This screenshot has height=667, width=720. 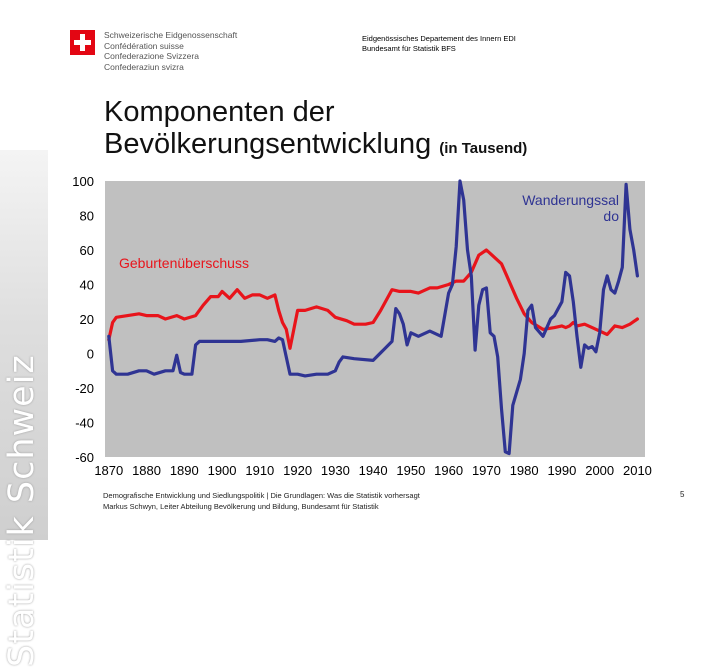 What do you see at coordinates (448, 470) in the screenshot?
I see `x-tick-label: 1960` at bounding box center [448, 470].